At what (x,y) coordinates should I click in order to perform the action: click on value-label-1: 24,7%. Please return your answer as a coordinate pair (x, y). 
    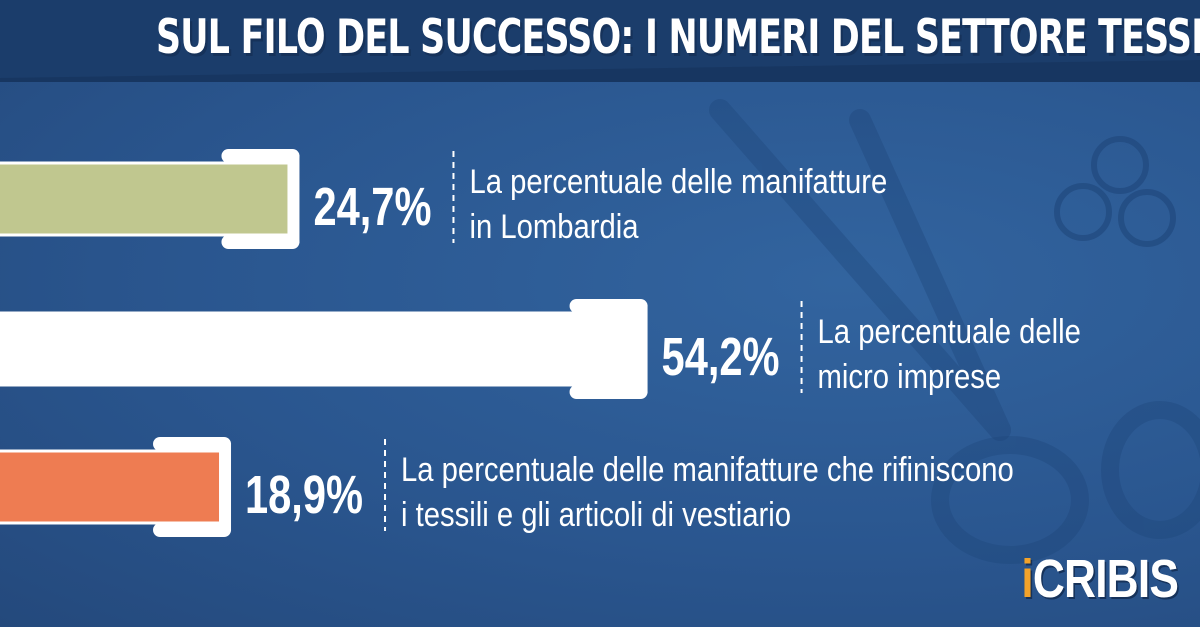
    Looking at the image, I should click on (372, 207).